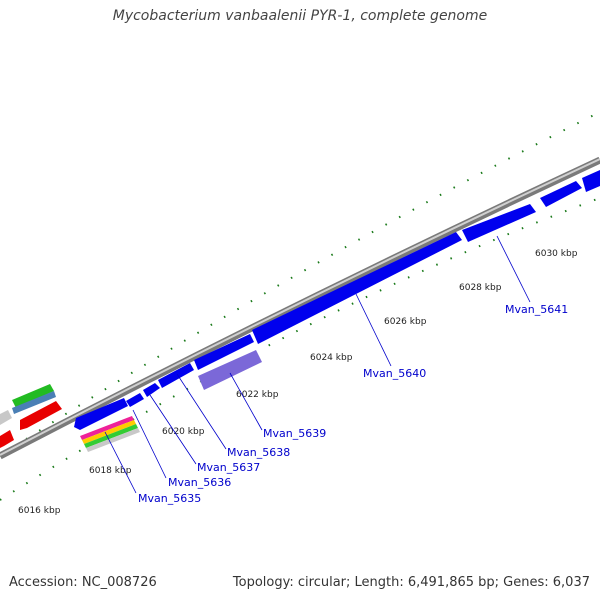 This screenshot has height=600, width=600. I want to click on gene-label: Mvan_5636, so click(199, 482).